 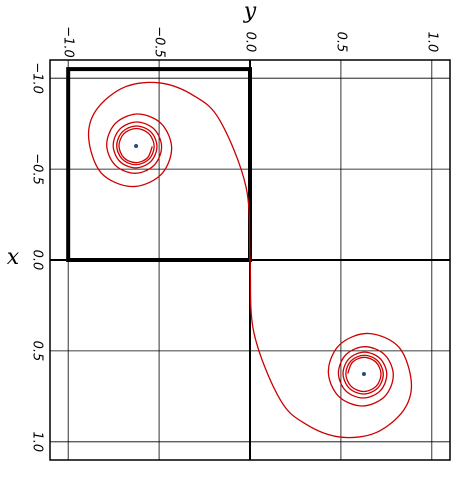 What do you see at coordinates (37, 351) in the screenshot?
I see `x-tick-label: 0.5` at bounding box center [37, 351].